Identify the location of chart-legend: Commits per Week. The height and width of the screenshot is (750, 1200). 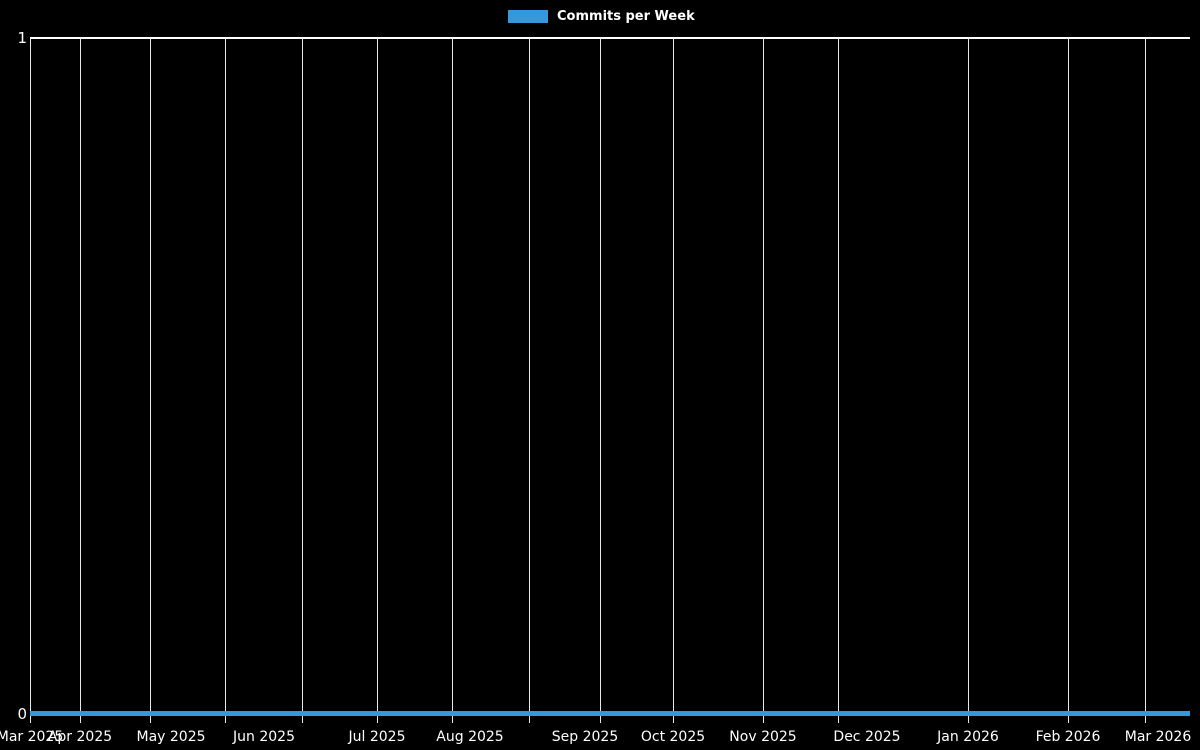
(601, 16).